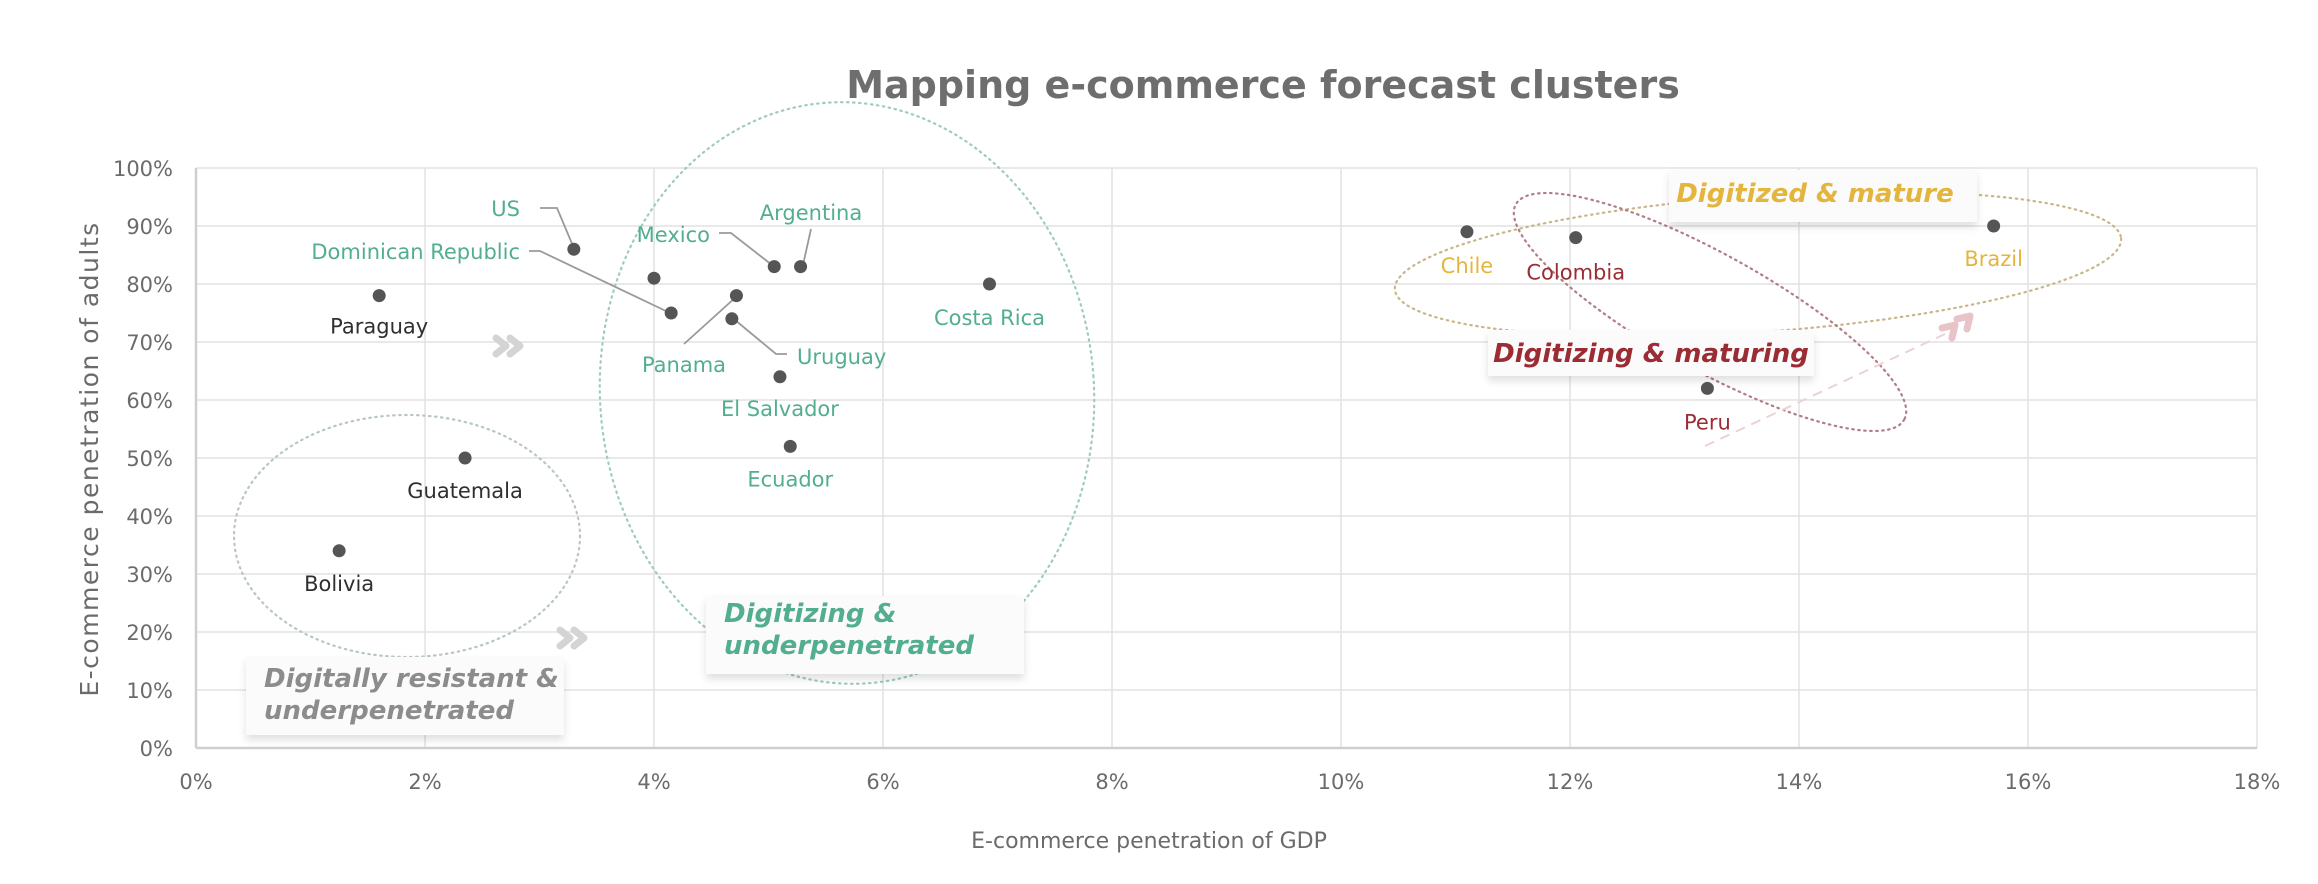 This screenshot has width=2318, height=884. Describe the element at coordinates (673, 235) in the screenshot. I see `point-label-mexico: Mexico` at that location.